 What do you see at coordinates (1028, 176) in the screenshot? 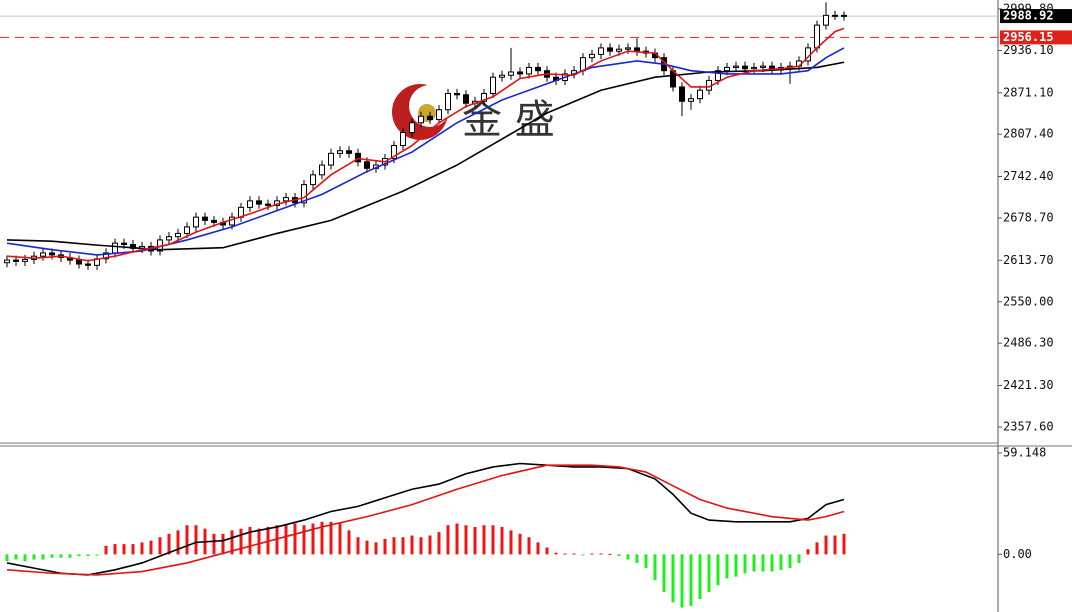
I see `y-tick-label: 2742.40` at bounding box center [1028, 176].